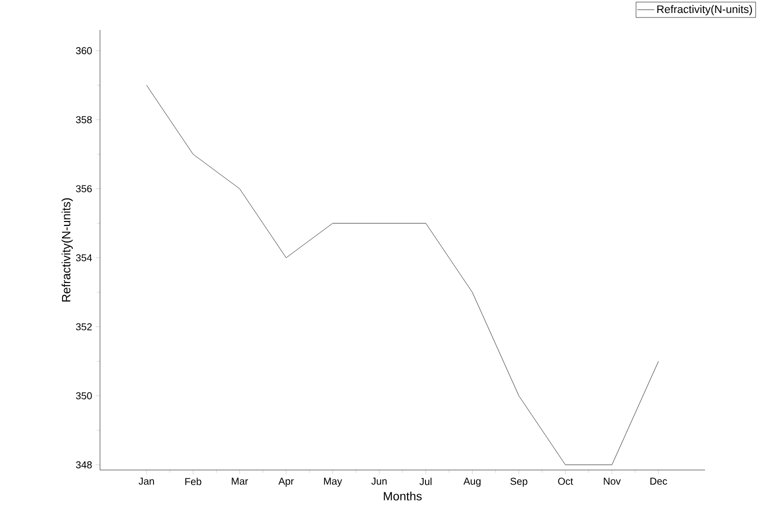 The height and width of the screenshot is (527, 759). I want to click on x-tick-label: Jan, so click(146, 481).